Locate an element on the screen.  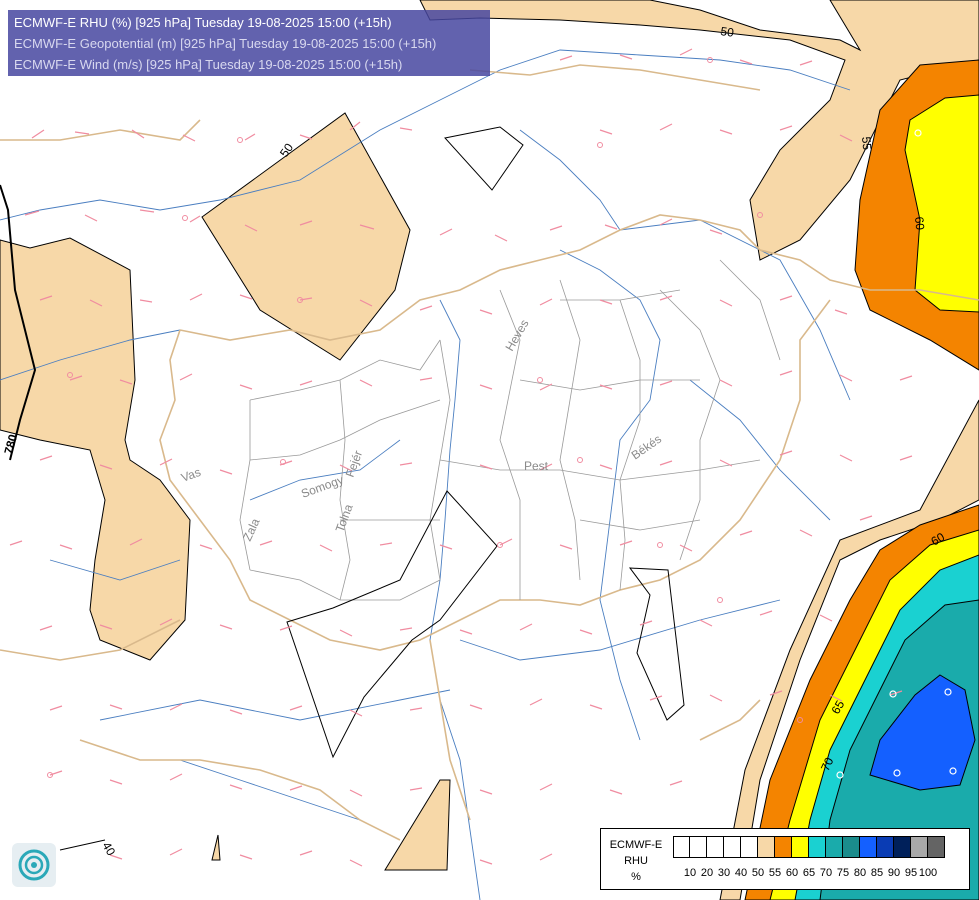
legend-swatches is located at coordinates (809, 847).